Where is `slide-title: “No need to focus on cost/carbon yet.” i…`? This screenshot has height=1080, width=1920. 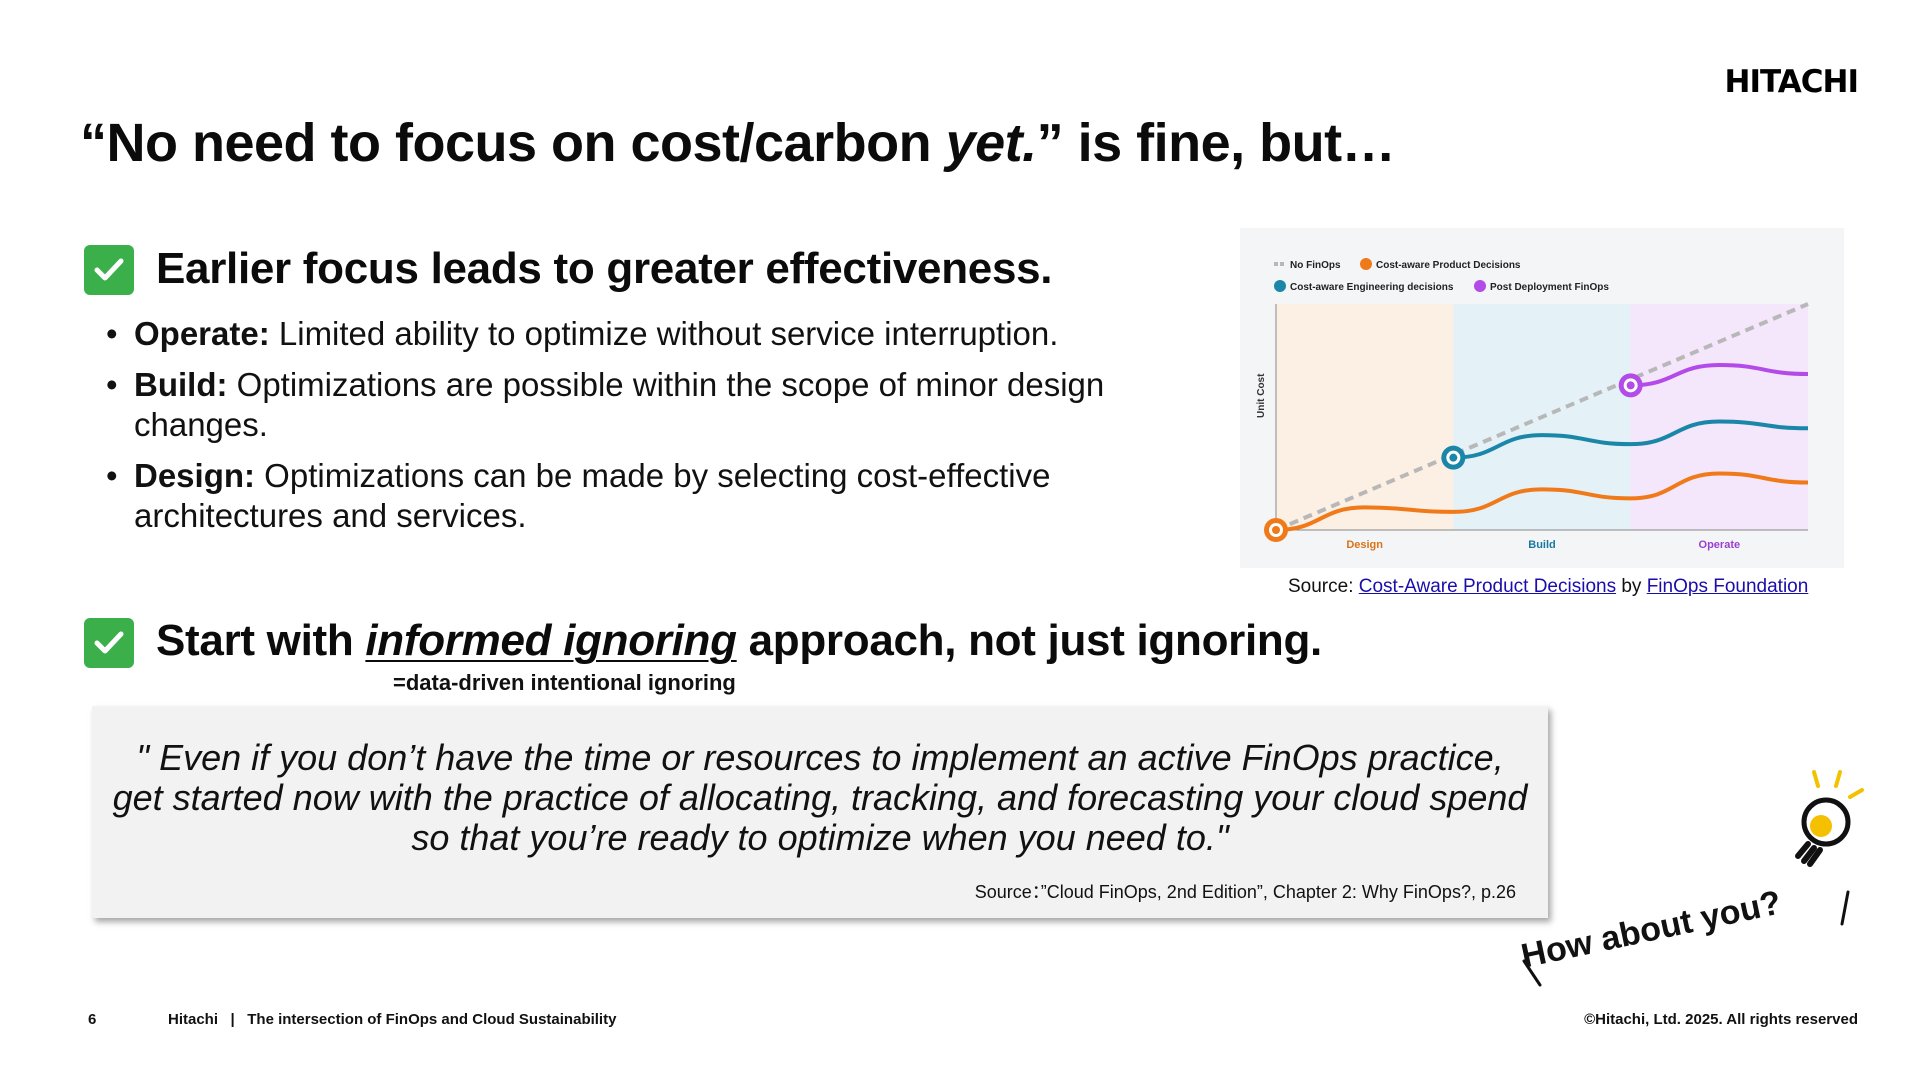
slide-title: “No need to focus on cost/carbon yet.” i… is located at coordinates (738, 143).